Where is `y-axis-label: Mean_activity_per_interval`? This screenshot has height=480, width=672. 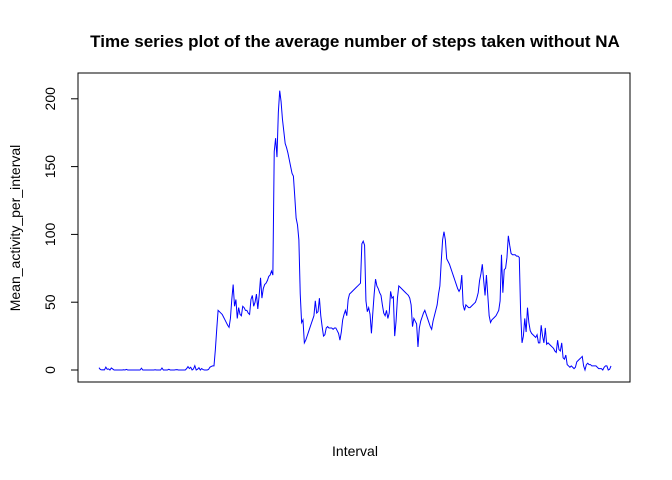
y-axis-label: Mean_activity_per_interval is located at coordinates (15, 228).